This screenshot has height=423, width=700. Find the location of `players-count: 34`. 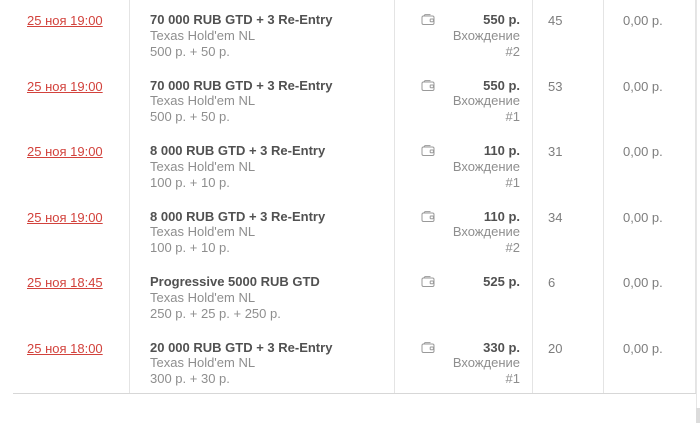

players-count: 34 is located at coordinates (555, 217).